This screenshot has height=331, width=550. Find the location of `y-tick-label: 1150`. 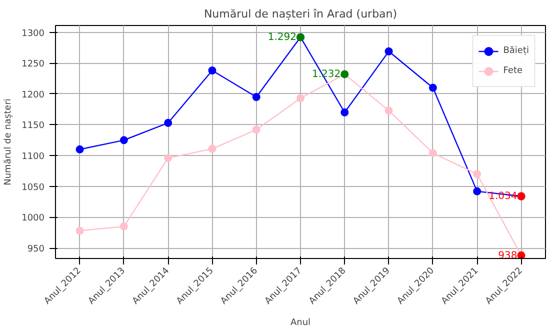

y-tick-label: 1150 is located at coordinates (33, 126).